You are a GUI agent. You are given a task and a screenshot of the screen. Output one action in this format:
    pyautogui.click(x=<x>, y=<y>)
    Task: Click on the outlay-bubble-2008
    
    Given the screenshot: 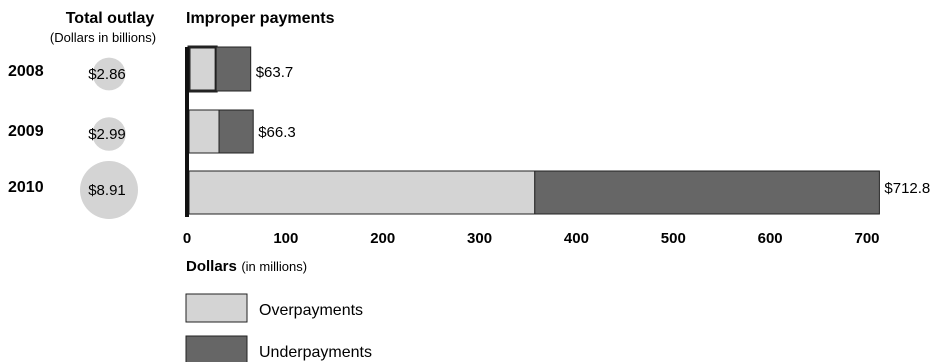 What is the action you would take?
    pyautogui.click(x=109, y=74)
    